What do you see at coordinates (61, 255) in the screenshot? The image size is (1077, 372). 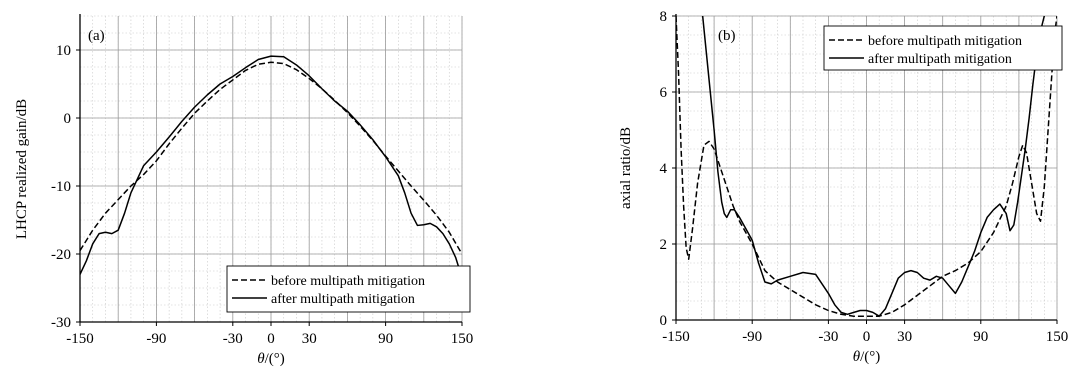 I see `y-tick-label: -20` at bounding box center [61, 255].